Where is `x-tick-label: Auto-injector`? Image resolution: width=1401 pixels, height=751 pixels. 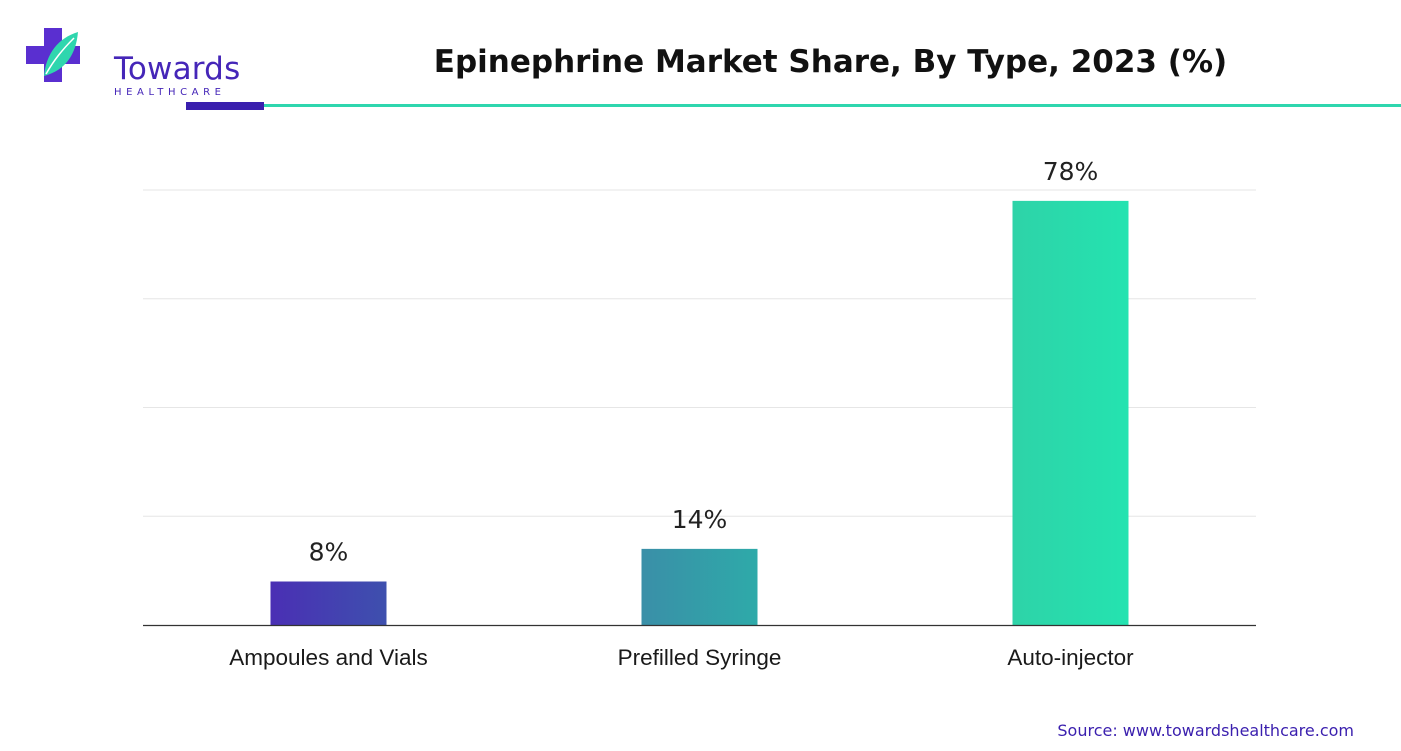
x-tick-label: Auto-injector is located at coordinates (1070, 657).